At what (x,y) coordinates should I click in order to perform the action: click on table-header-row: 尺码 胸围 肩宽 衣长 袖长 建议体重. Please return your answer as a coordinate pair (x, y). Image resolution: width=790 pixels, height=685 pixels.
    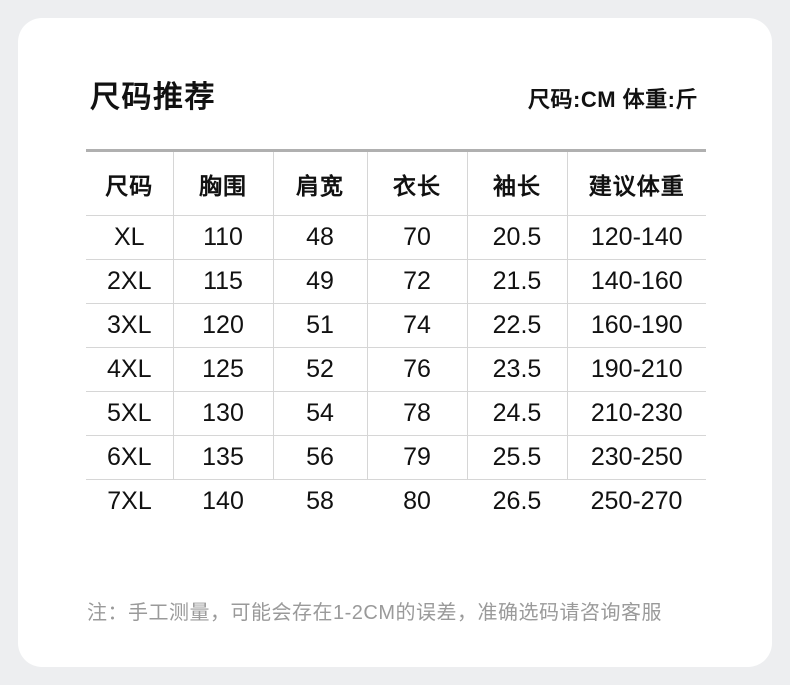
    Looking at the image, I should click on (396, 182).